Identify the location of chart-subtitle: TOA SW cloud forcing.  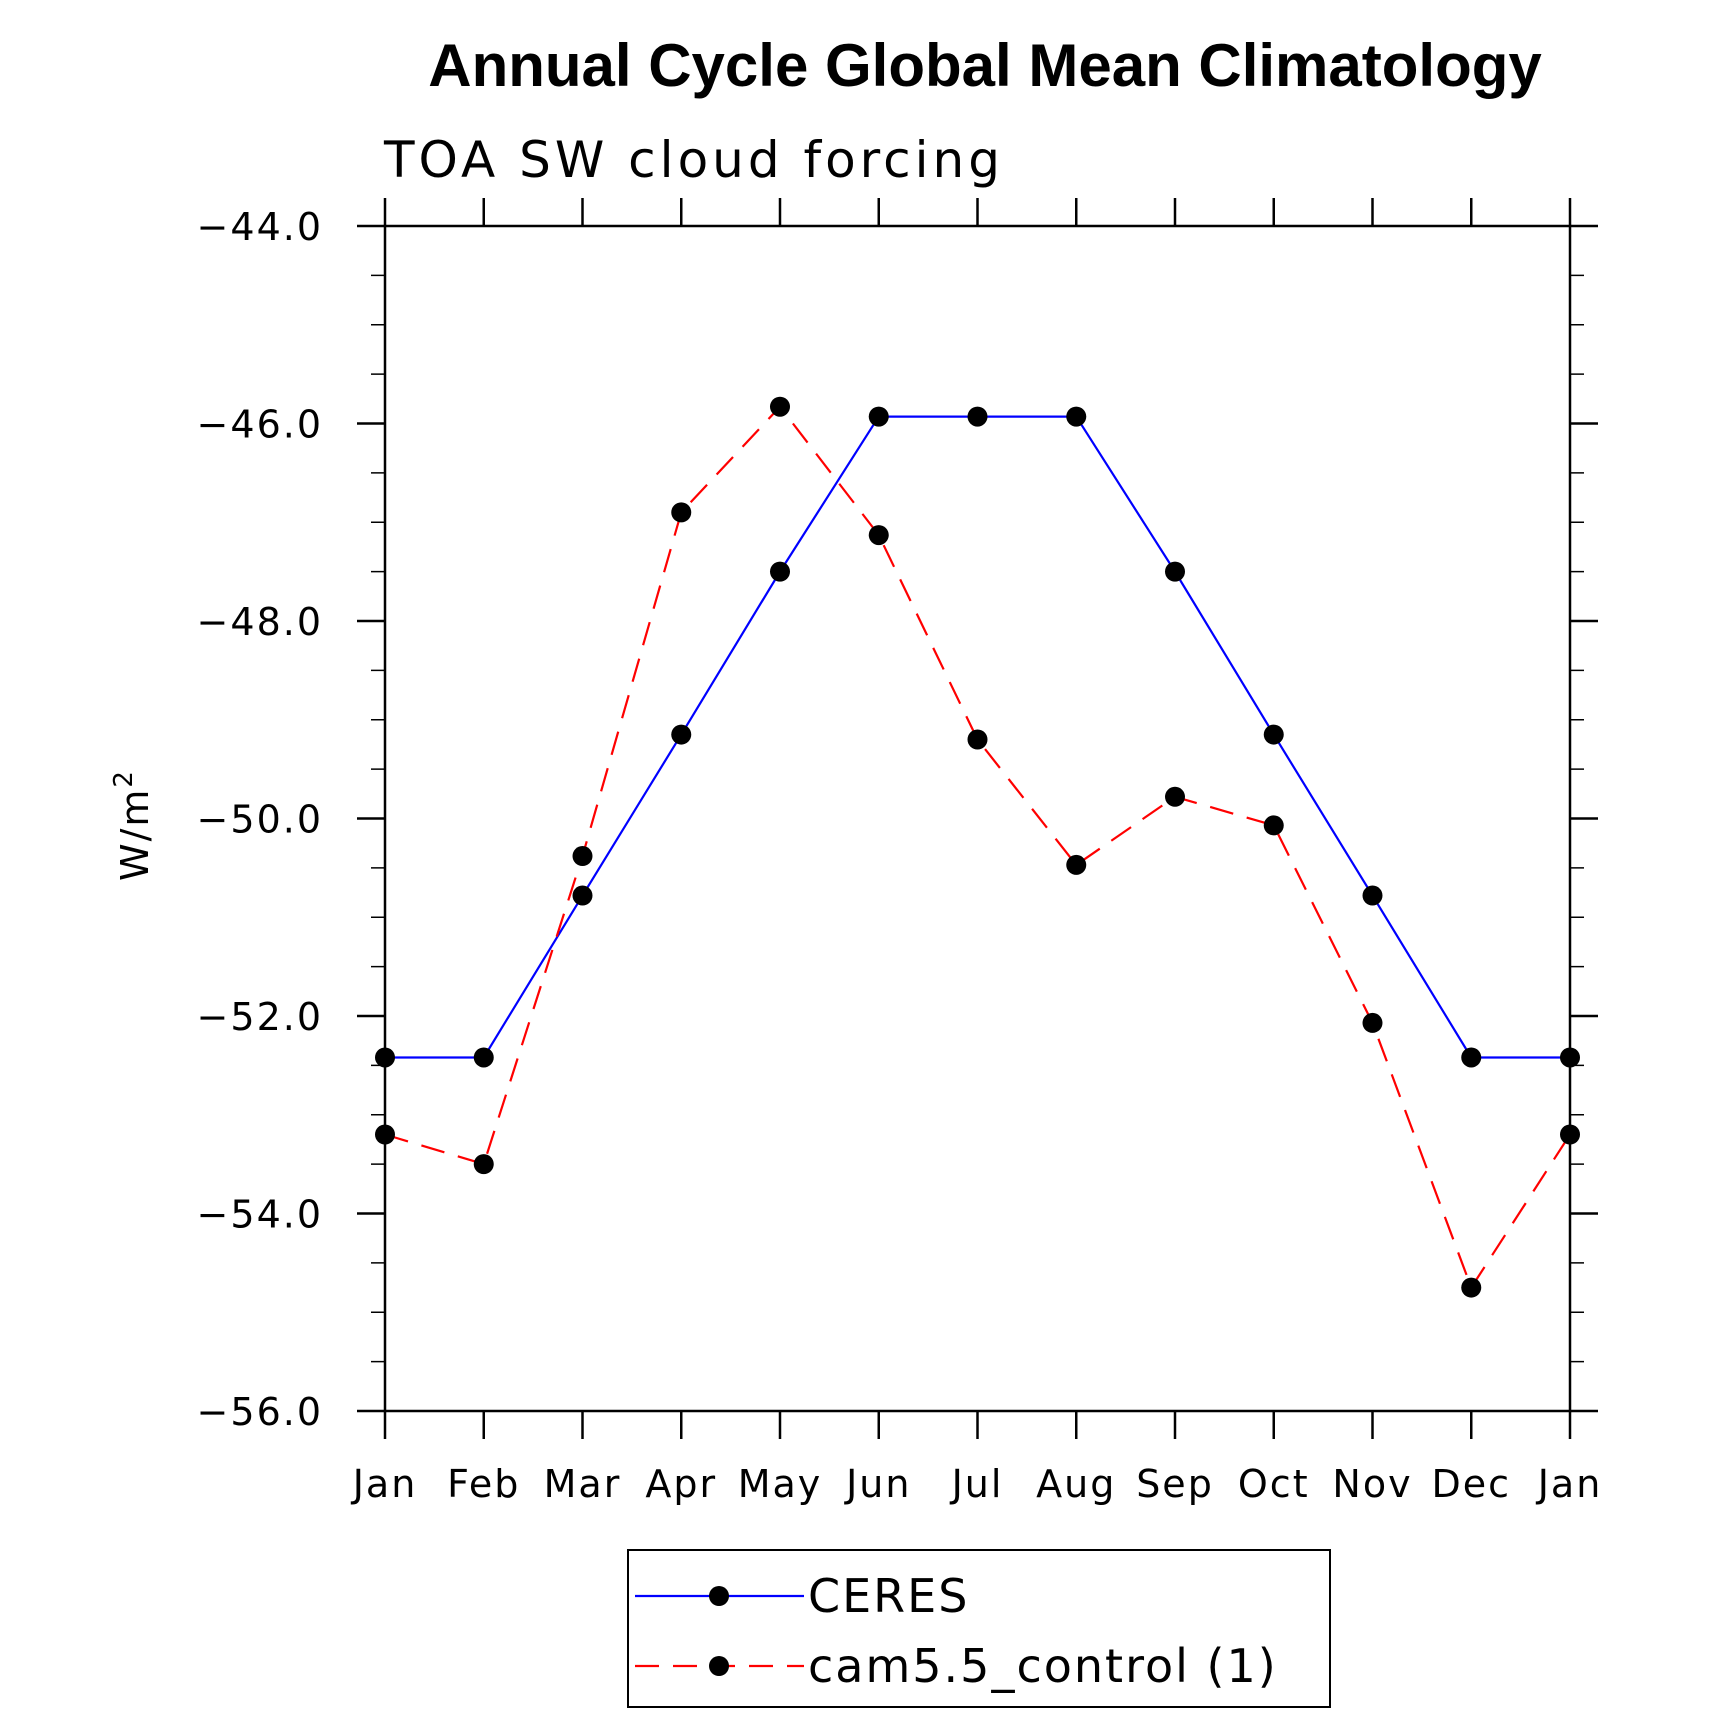
(693, 160).